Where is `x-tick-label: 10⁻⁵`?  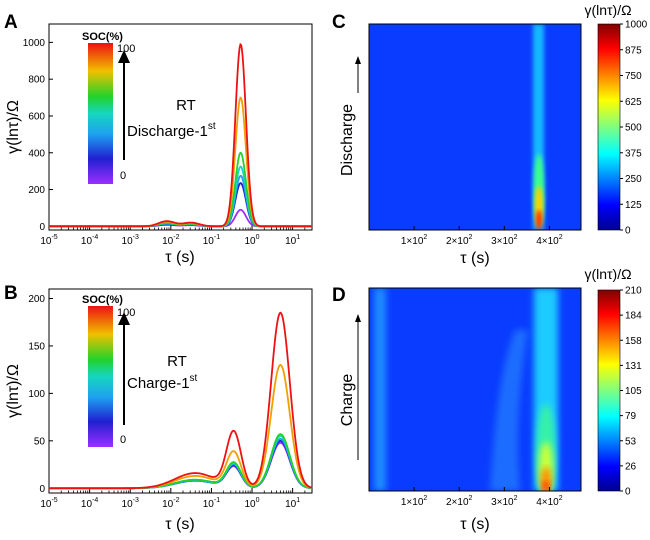
x-tick-label: 10⁻⁵ is located at coordinates (48, 503).